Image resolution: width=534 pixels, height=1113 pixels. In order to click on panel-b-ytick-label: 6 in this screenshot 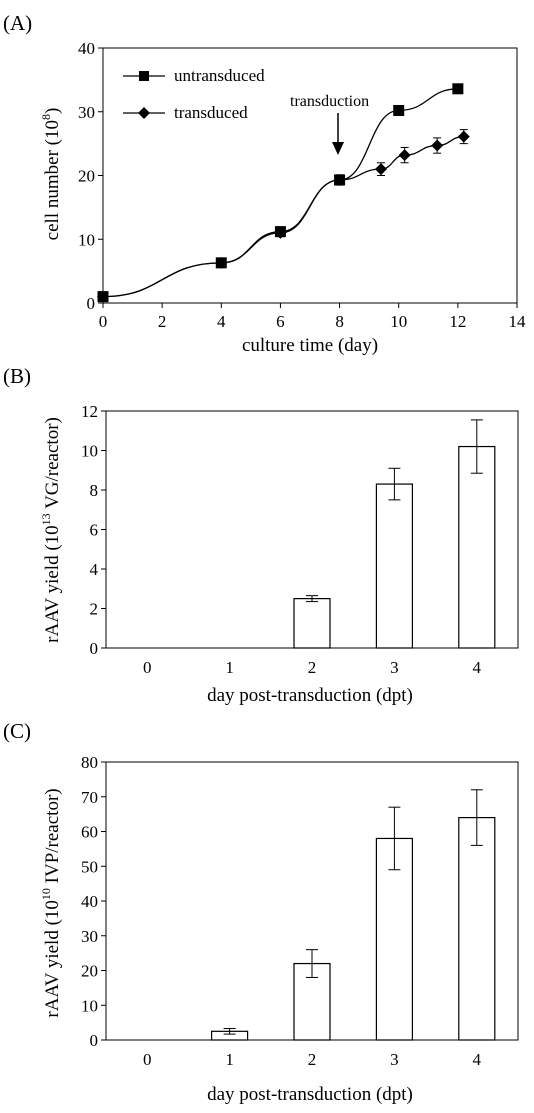, I will do `click(94, 530)`.